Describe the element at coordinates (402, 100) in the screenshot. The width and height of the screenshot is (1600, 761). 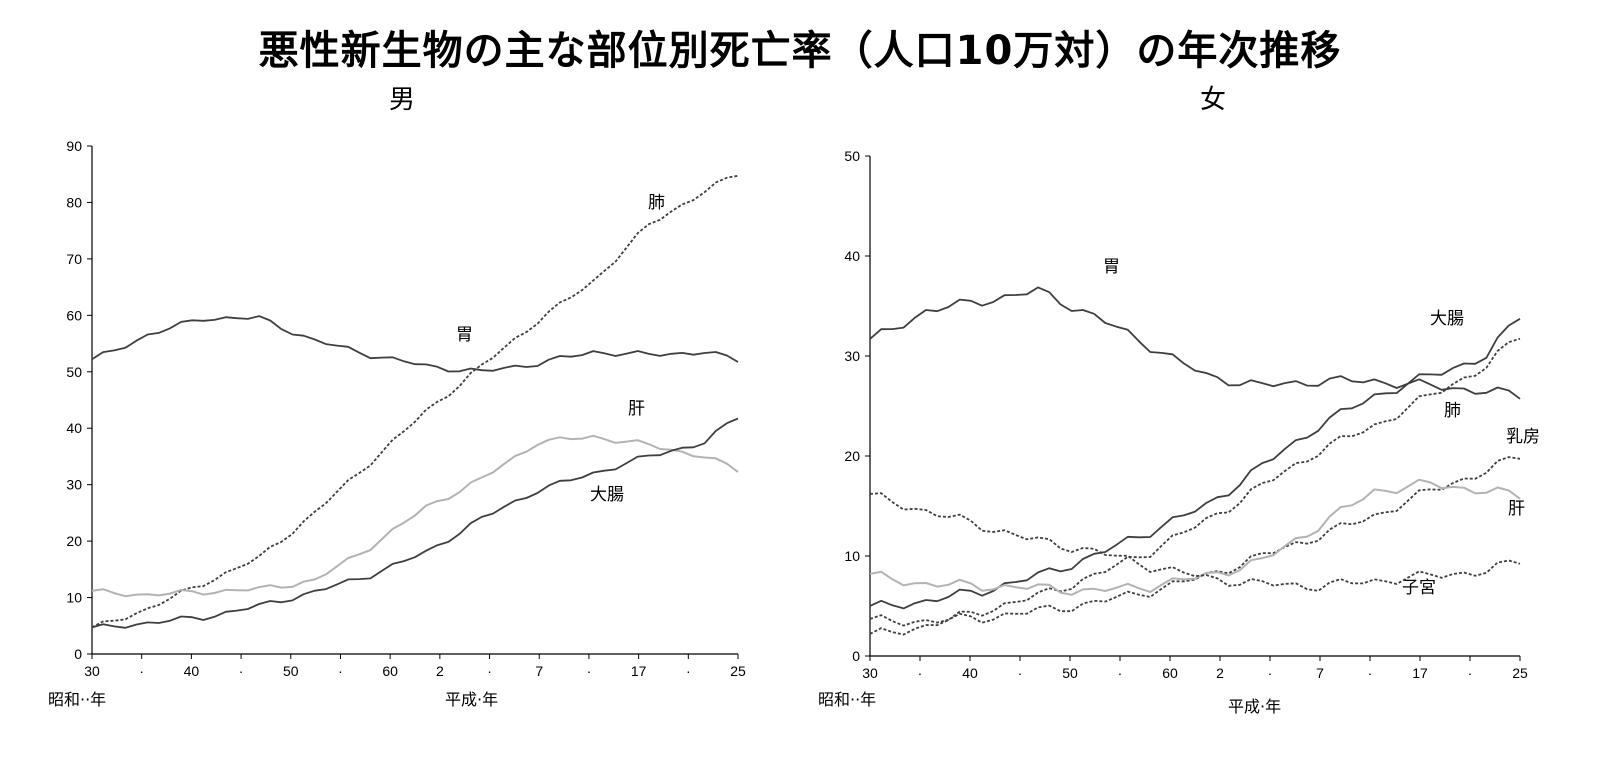
I see `panel-title: 男` at that location.